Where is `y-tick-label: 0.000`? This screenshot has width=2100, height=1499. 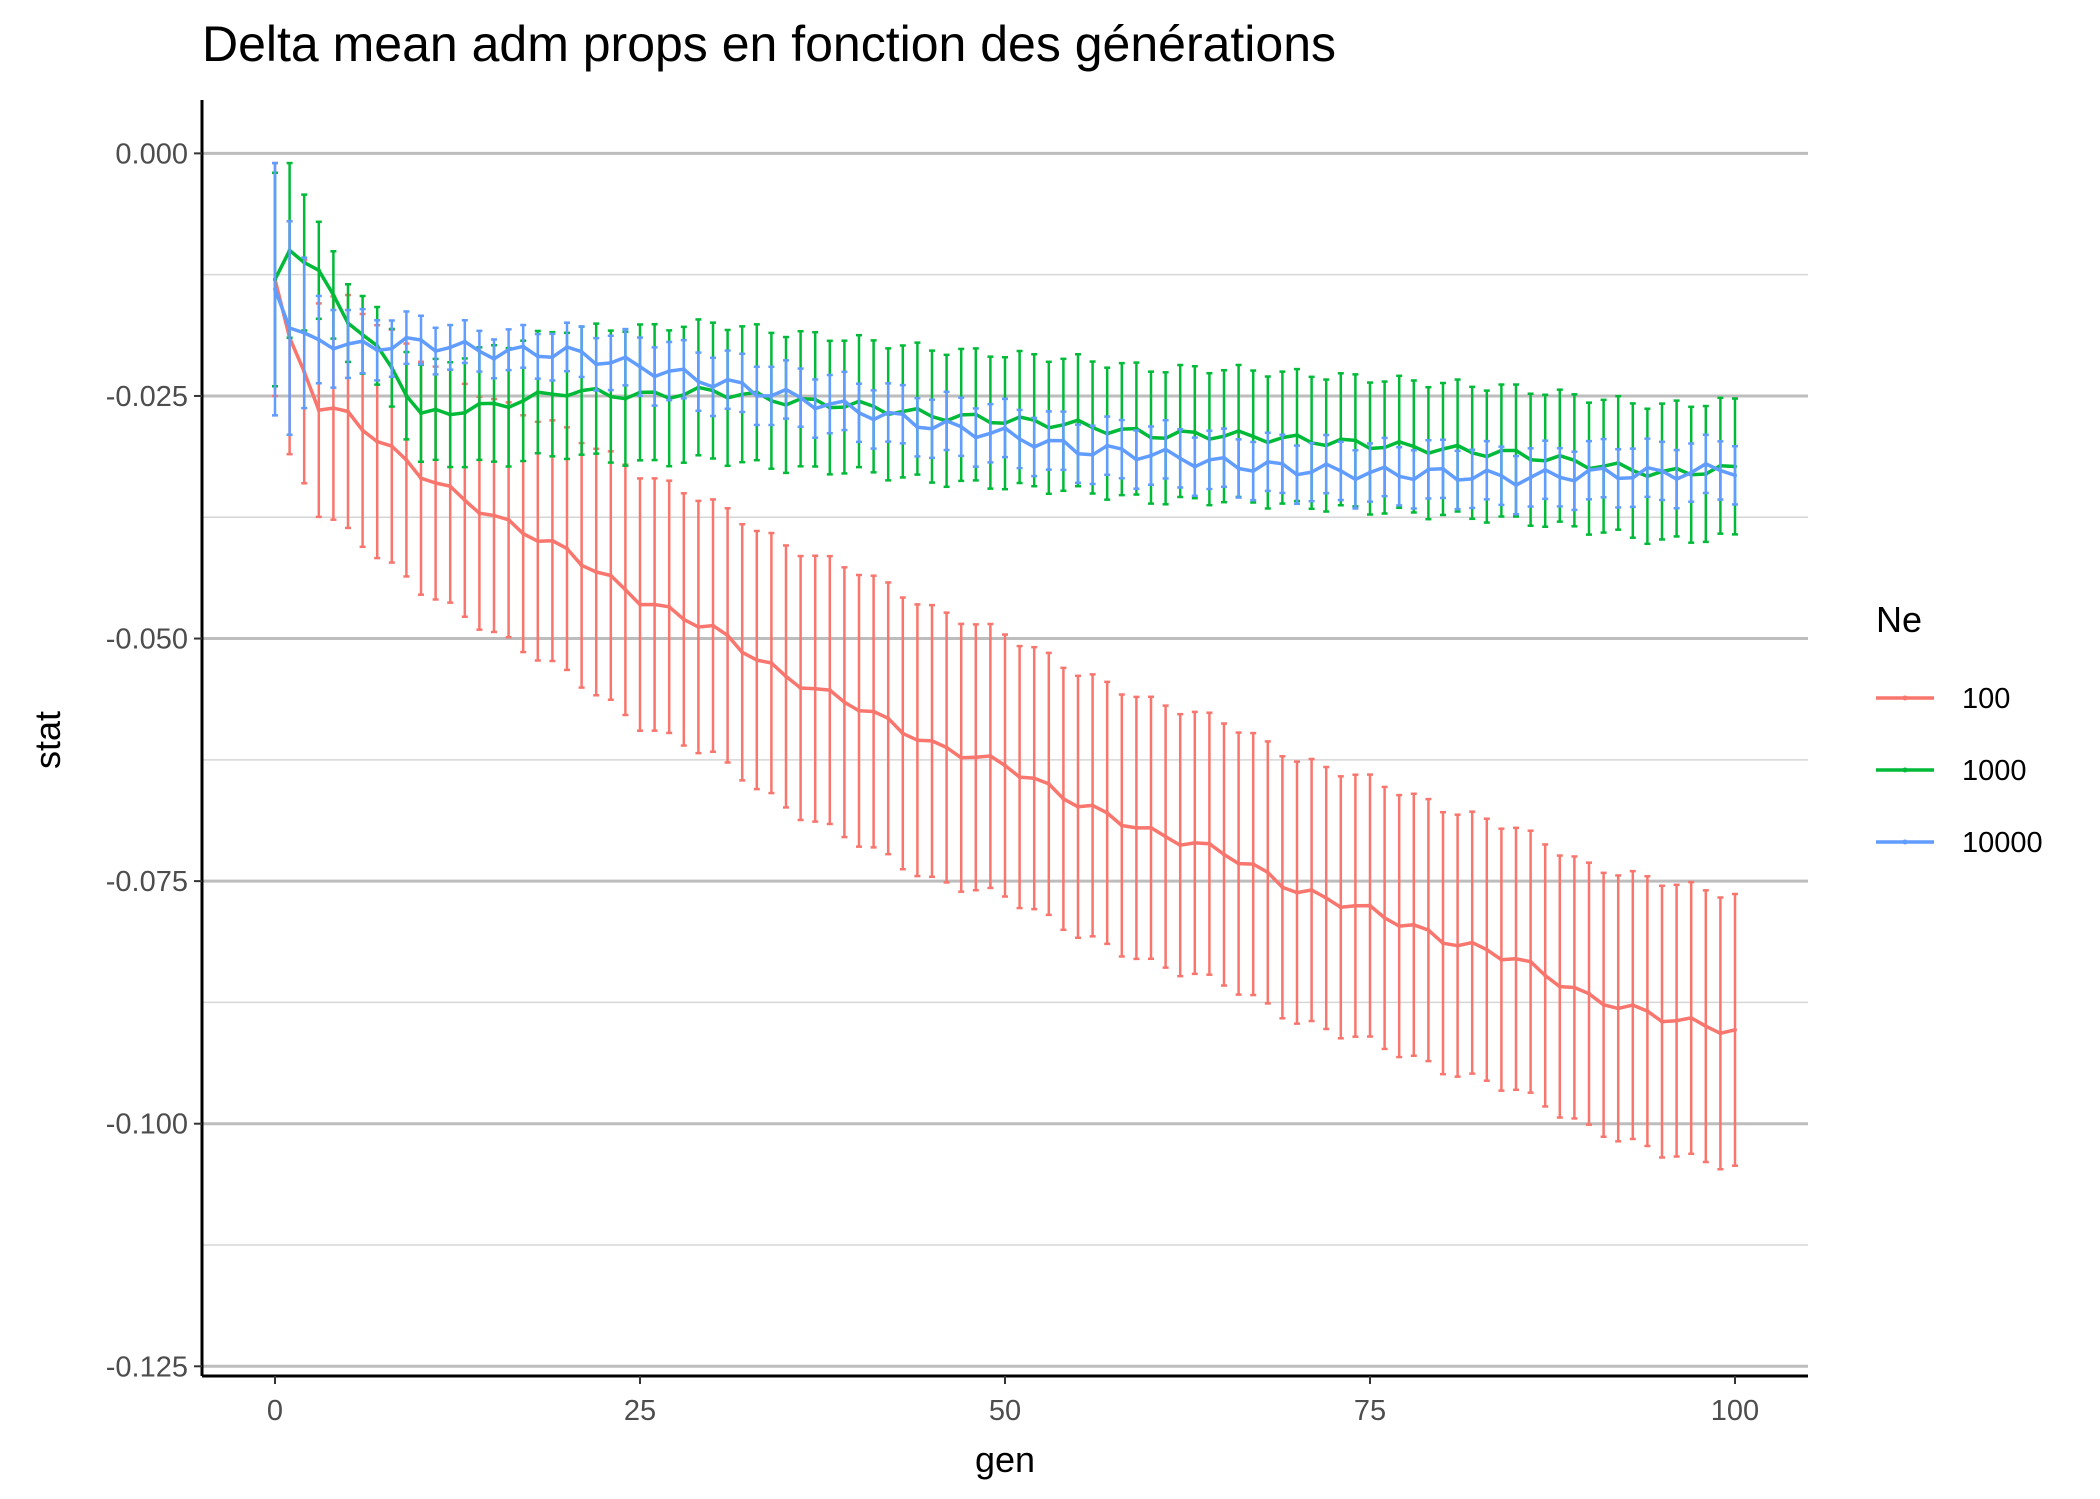 y-tick-label: 0.000 is located at coordinates (151, 154).